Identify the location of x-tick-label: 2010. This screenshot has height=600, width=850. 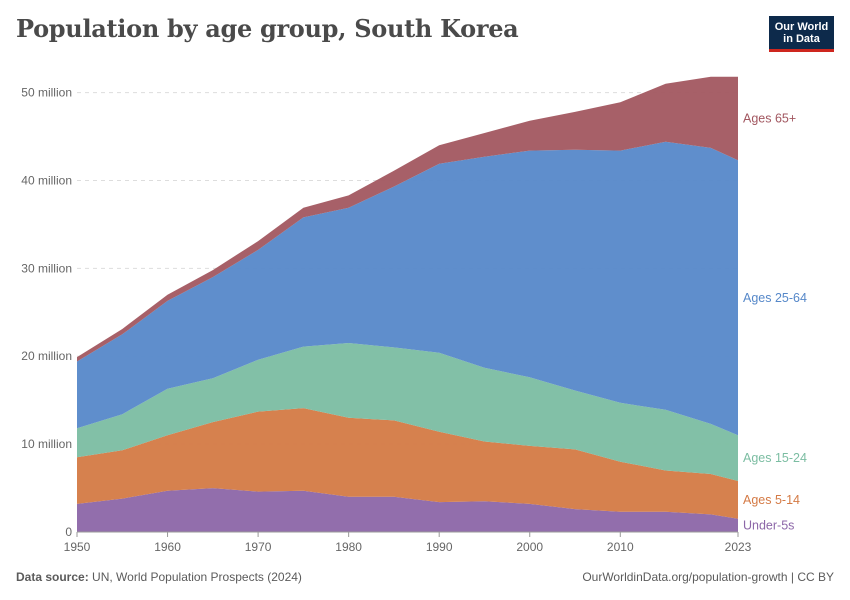
(620, 547).